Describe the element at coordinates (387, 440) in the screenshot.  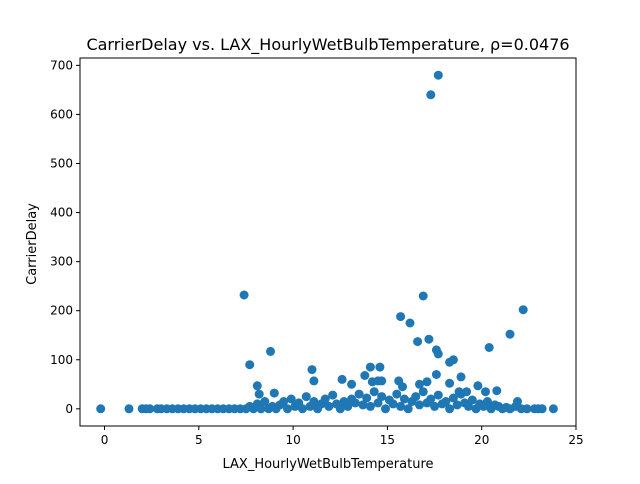
I see `x-tick-label: 15` at that location.